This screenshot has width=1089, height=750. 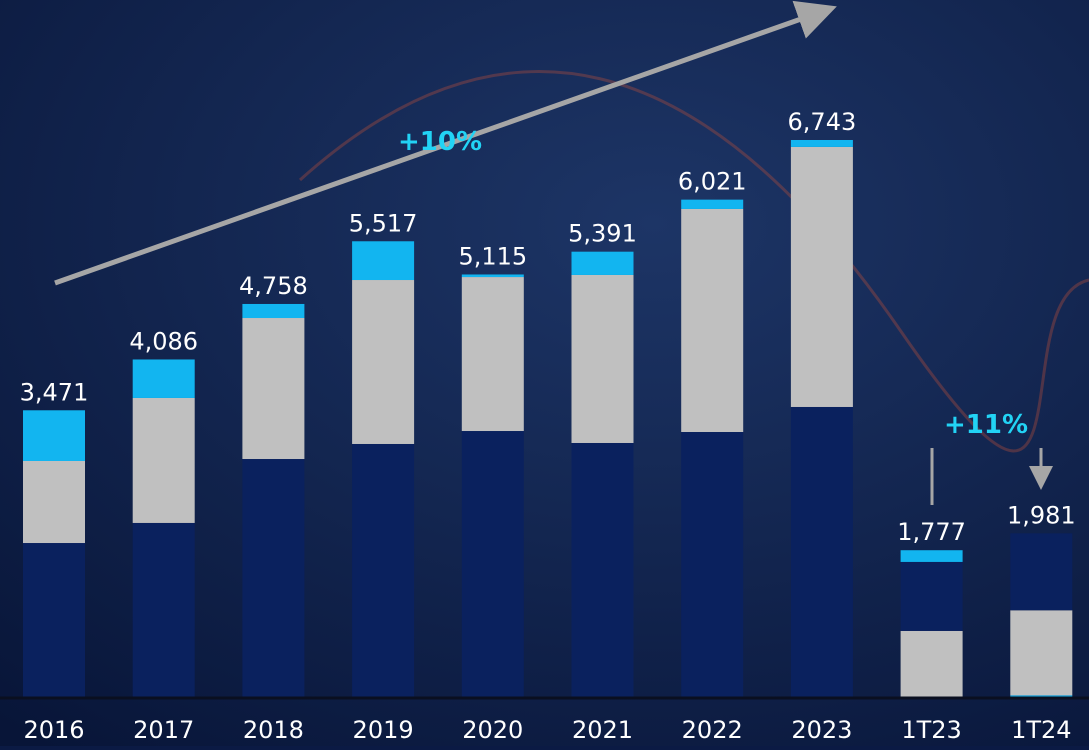 I want to click on x-tick-label: 2022, so click(x=712, y=730).